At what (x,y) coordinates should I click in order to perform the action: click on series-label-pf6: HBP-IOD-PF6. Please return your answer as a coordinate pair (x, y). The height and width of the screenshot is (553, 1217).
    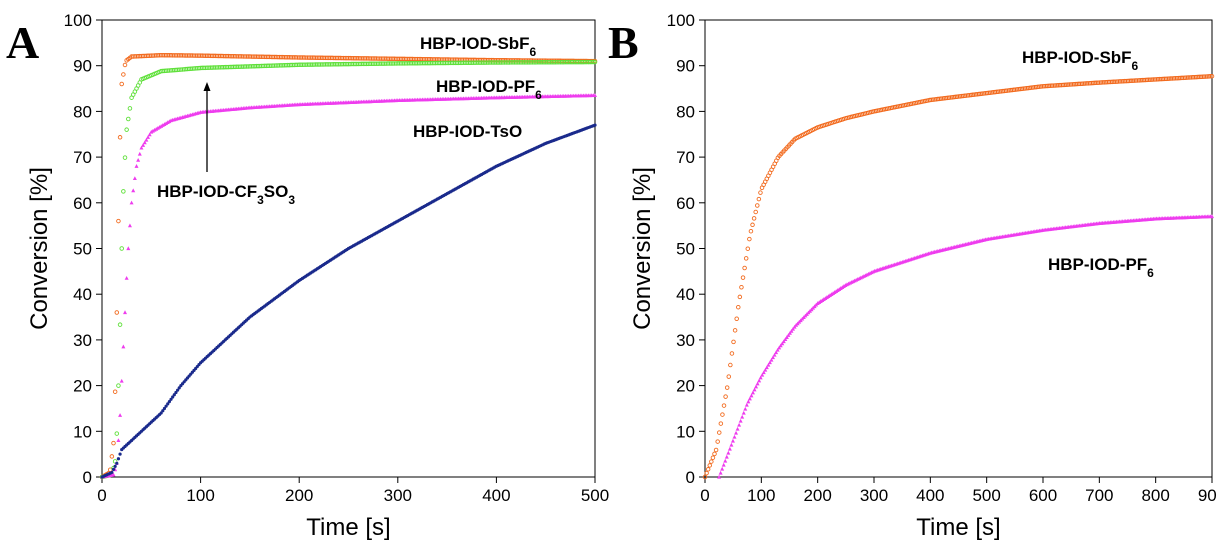
    Looking at the image, I should click on (489, 89).